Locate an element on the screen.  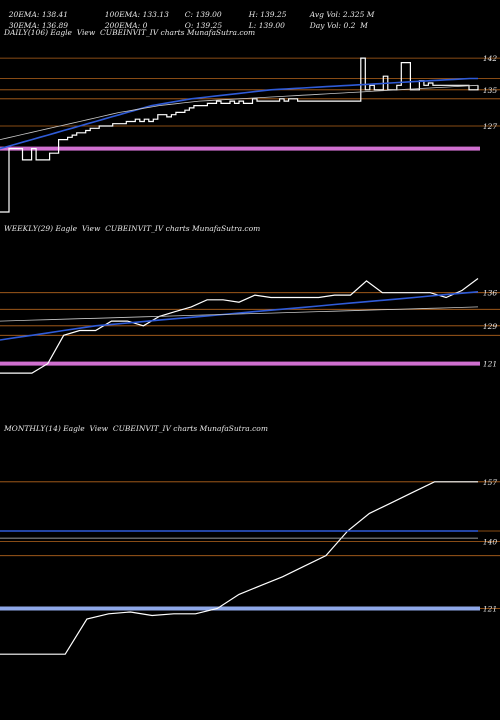
weekly-price-line is located at coordinates (239, 326).